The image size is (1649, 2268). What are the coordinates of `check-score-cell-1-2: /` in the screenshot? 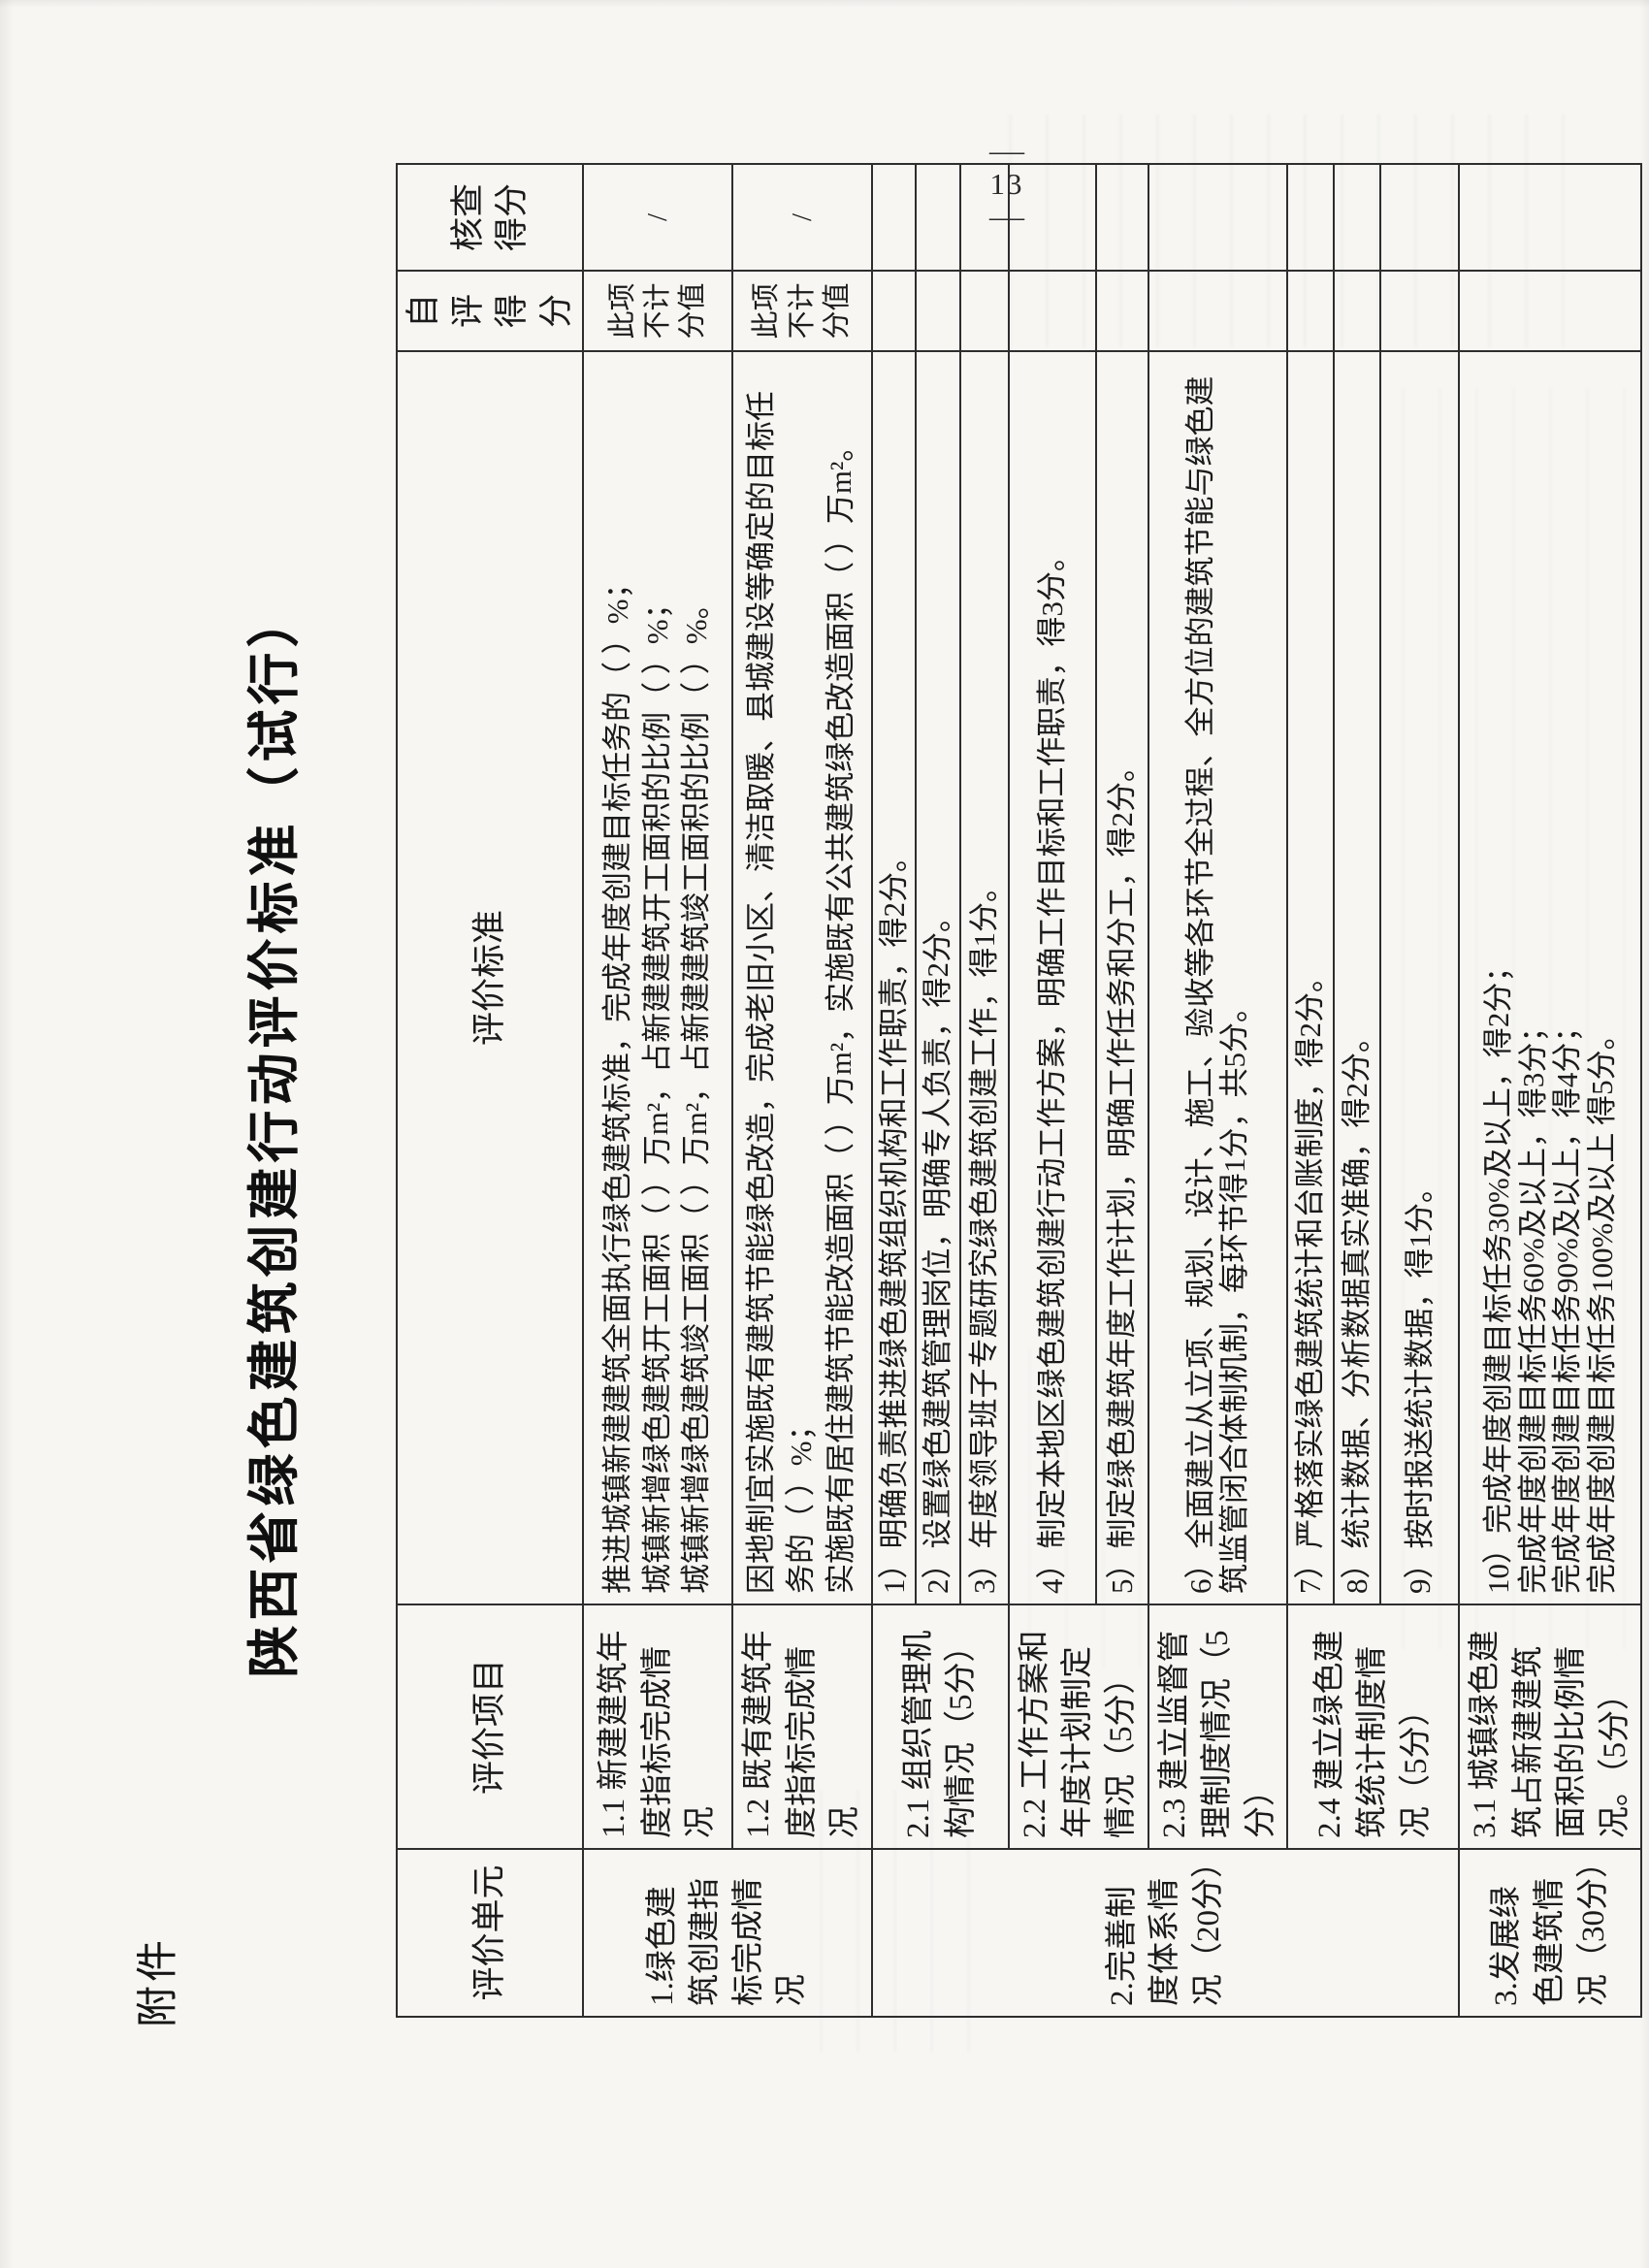 It's located at (802, 217).